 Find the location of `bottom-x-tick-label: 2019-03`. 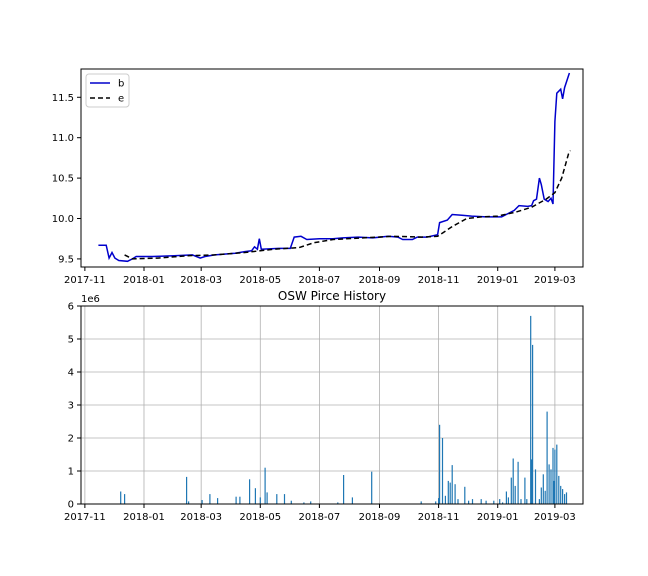

bottom-x-tick-label: 2019-03 is located at coordinates (555, 517).